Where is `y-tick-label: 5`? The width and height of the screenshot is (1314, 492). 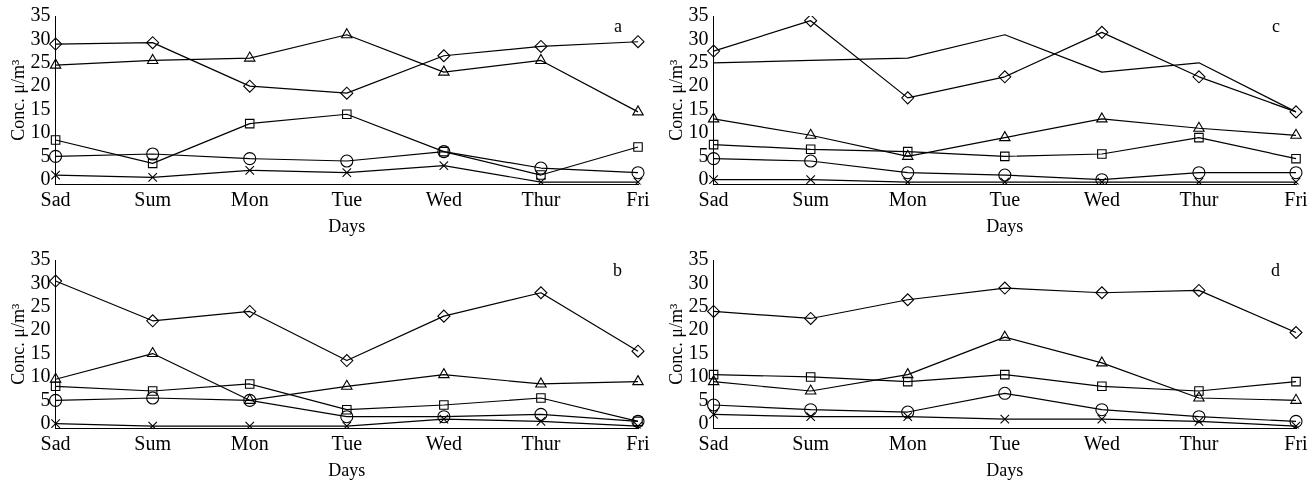 y-tick-label: 5 is located at coordinates (45, 398).